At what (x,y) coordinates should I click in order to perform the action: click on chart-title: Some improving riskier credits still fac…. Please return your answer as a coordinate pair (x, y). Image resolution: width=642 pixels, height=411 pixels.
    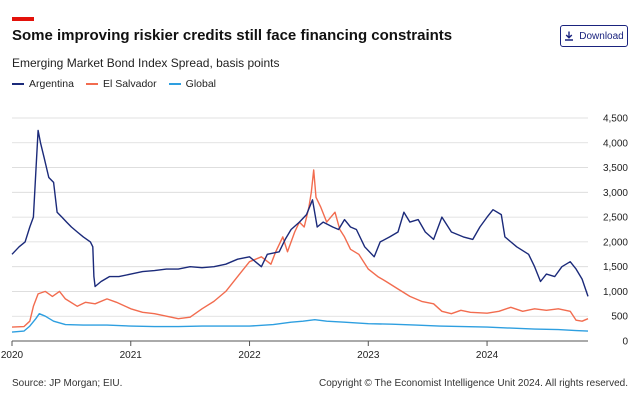
    Looking at the image, I should click on (232, 35).